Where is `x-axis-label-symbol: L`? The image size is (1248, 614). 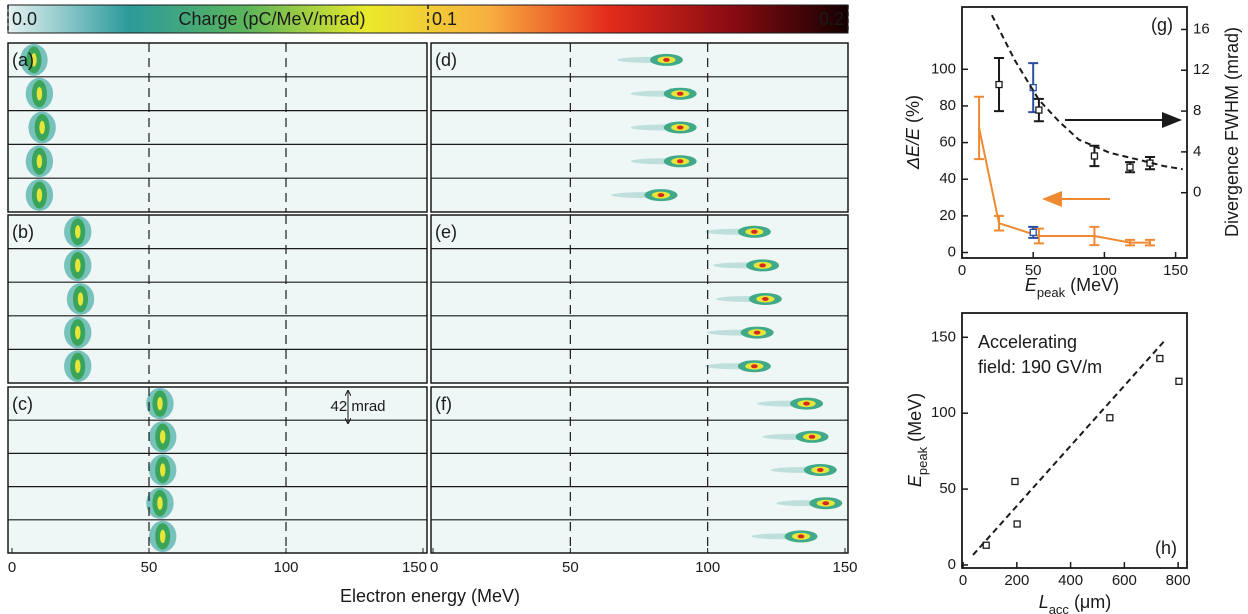 x-axis-label-symbol: L is located at coordinates (1044, 602).